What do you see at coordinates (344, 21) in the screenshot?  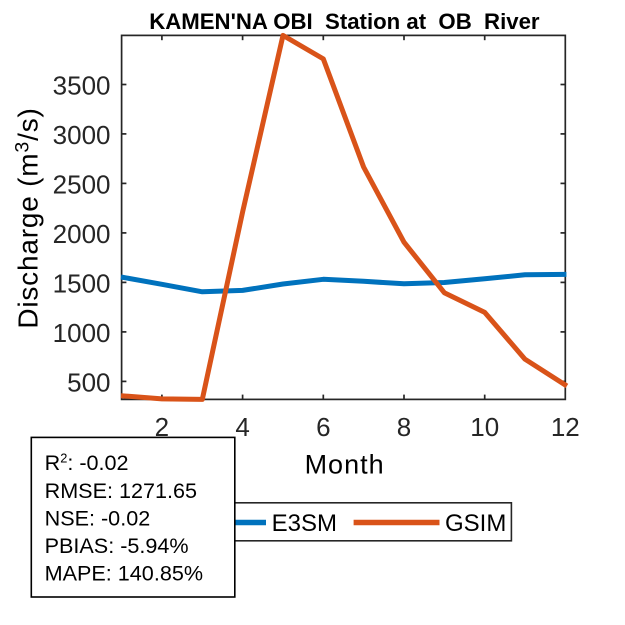 I see `svg-text:KAMEN'NA OBI Station at OB: KAMEN'NA OBI Station at OB River` at bounding box center [344, 21].